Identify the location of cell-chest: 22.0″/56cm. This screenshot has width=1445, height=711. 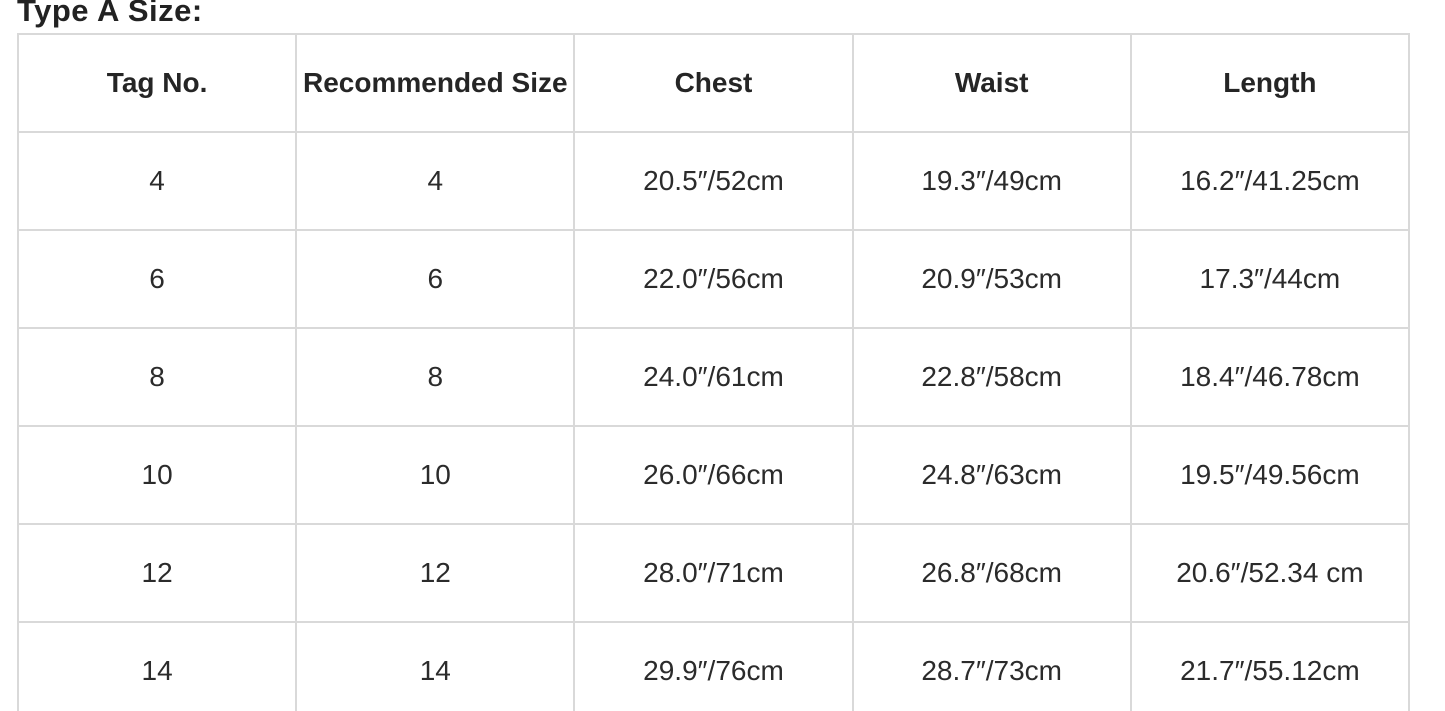
(713, 279).